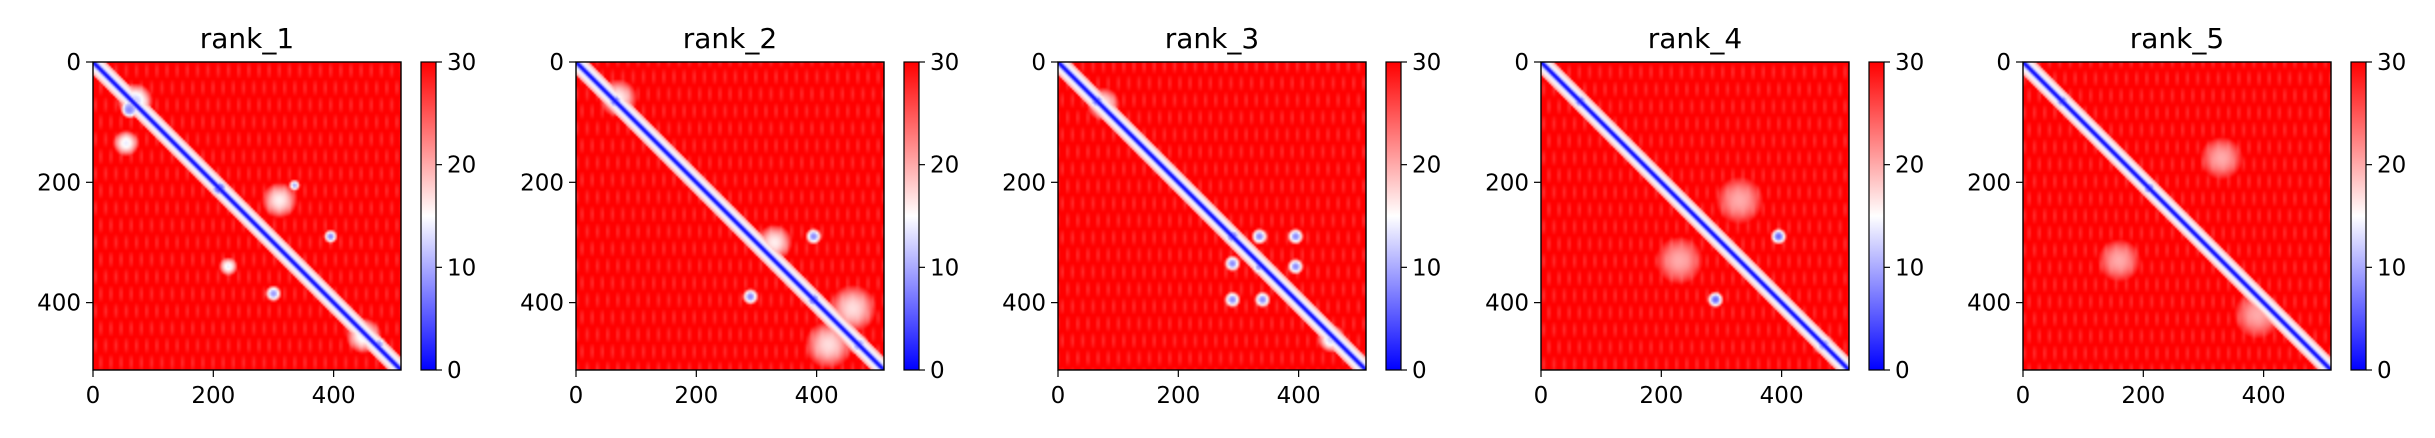  What do you see at coordinates (2177, 38) in the screenshot?
I see `chart-title: rank_5` at bounding box center [2177, 38].